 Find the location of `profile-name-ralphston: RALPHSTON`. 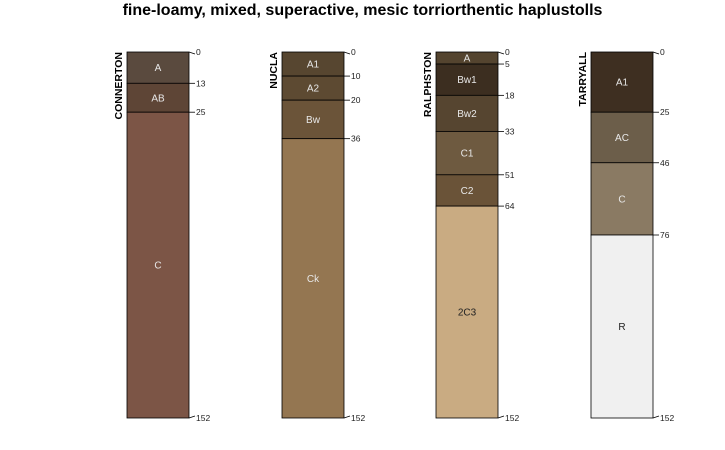

profile-name-ralphston: RALPHSTON is located at coordinates (428, 84).